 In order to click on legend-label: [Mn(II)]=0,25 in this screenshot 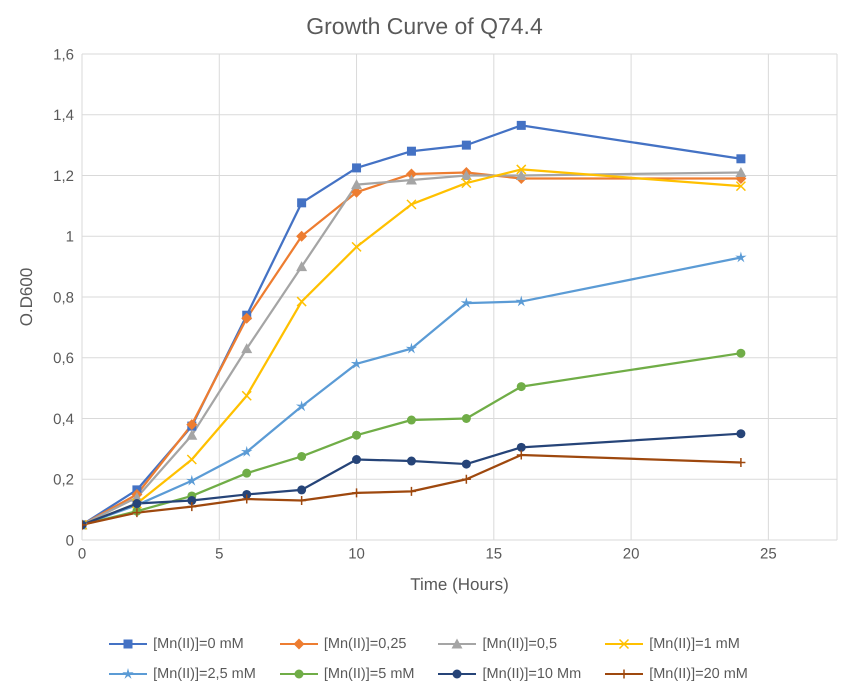, I will do `click(365, 644)`.